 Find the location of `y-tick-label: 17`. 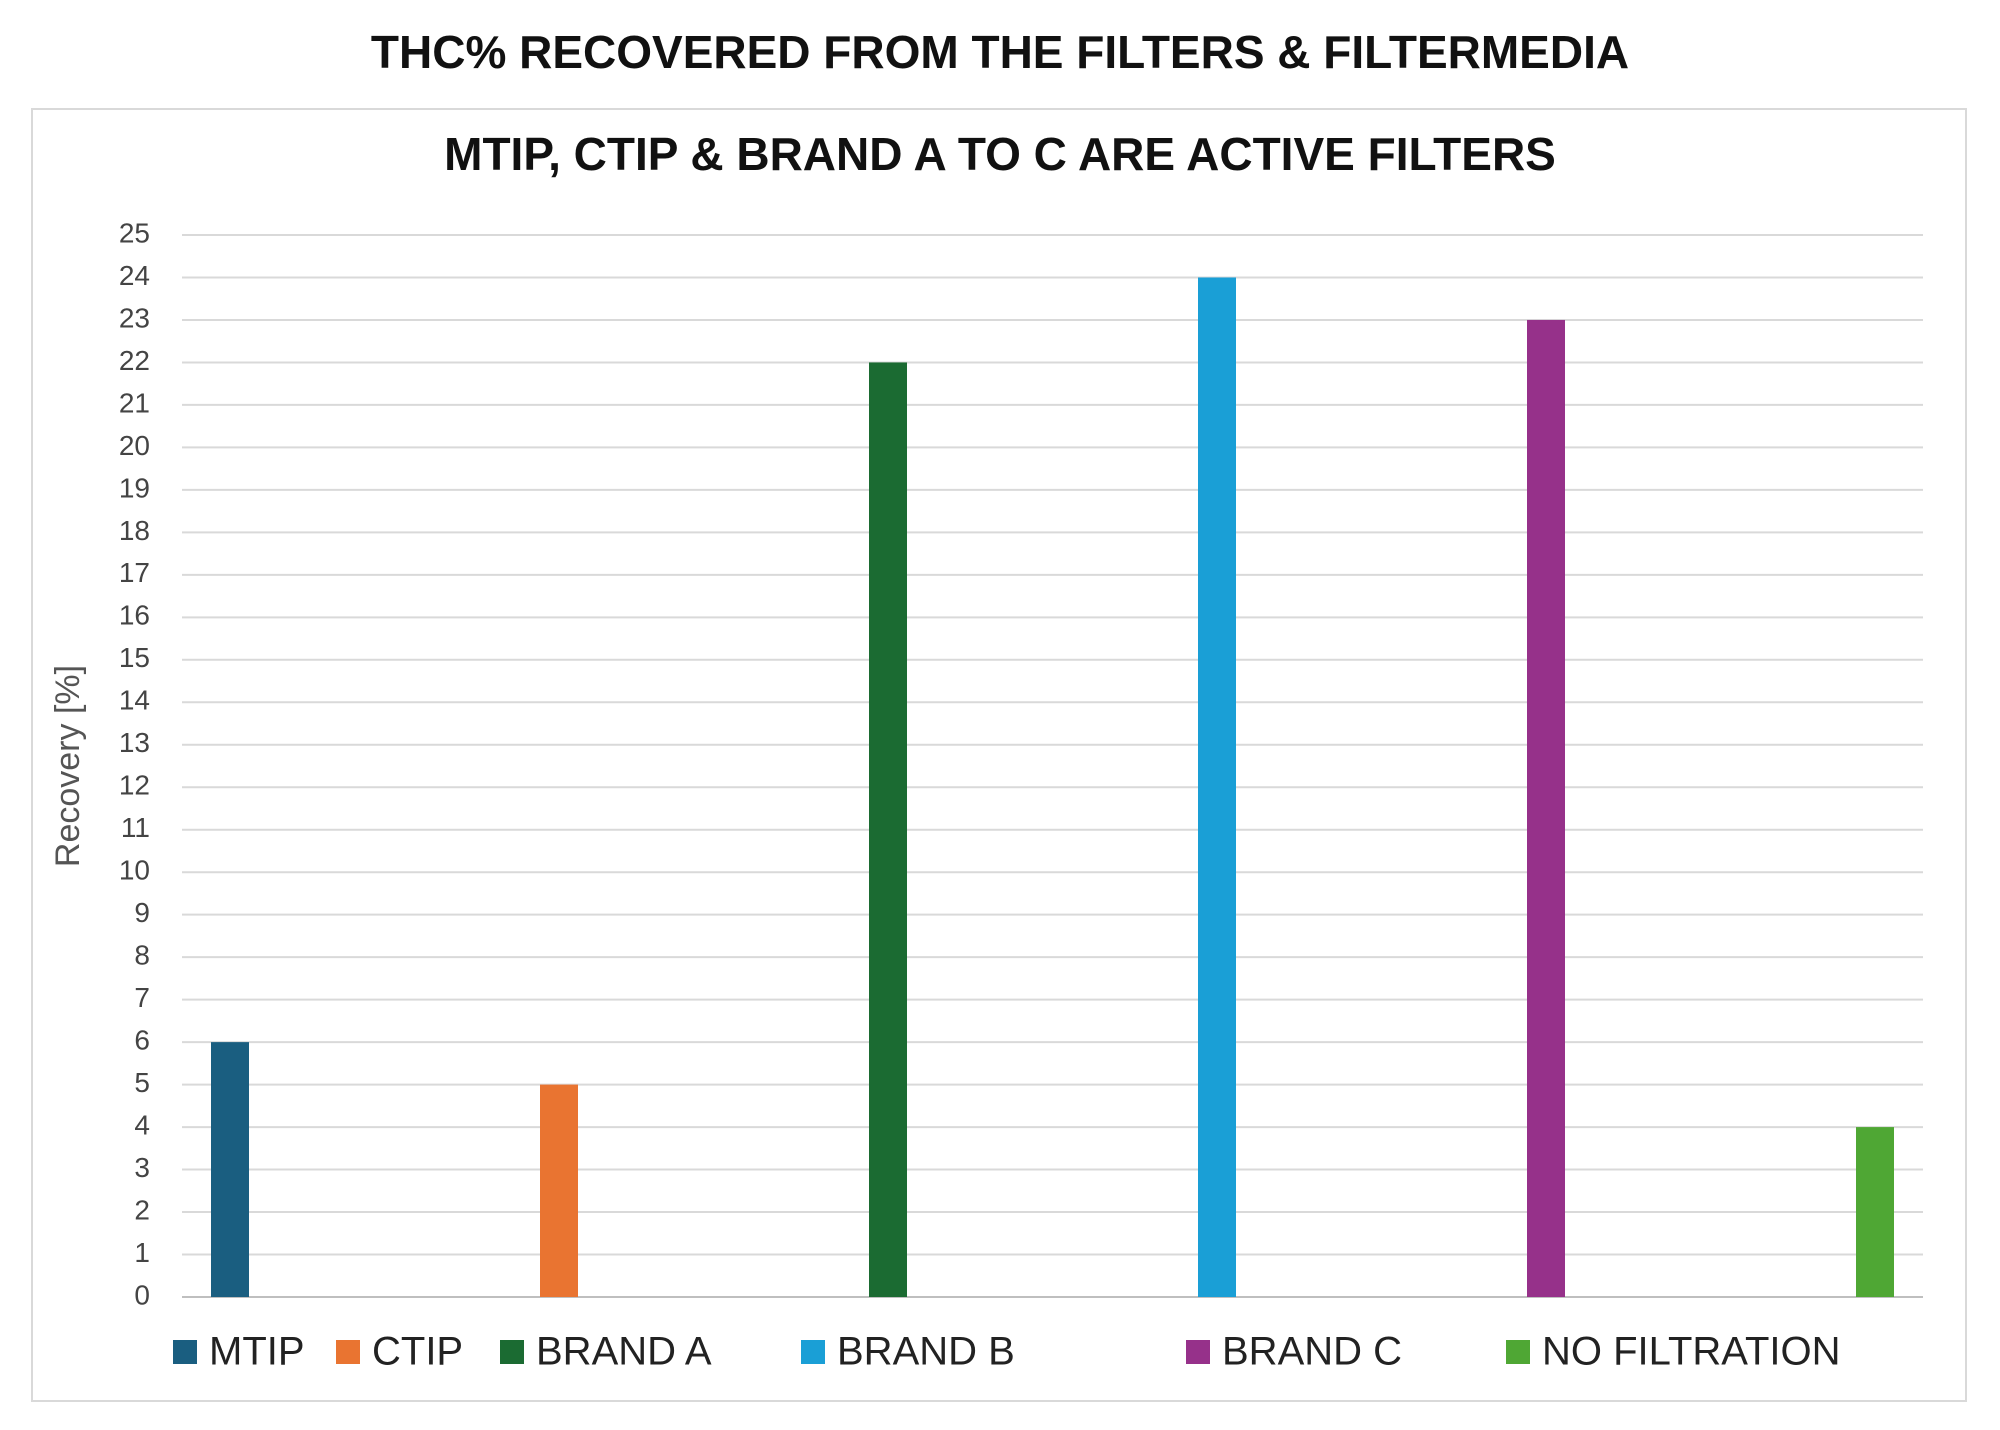

y-tick-label: 17 is located at coordinates (134, 572).